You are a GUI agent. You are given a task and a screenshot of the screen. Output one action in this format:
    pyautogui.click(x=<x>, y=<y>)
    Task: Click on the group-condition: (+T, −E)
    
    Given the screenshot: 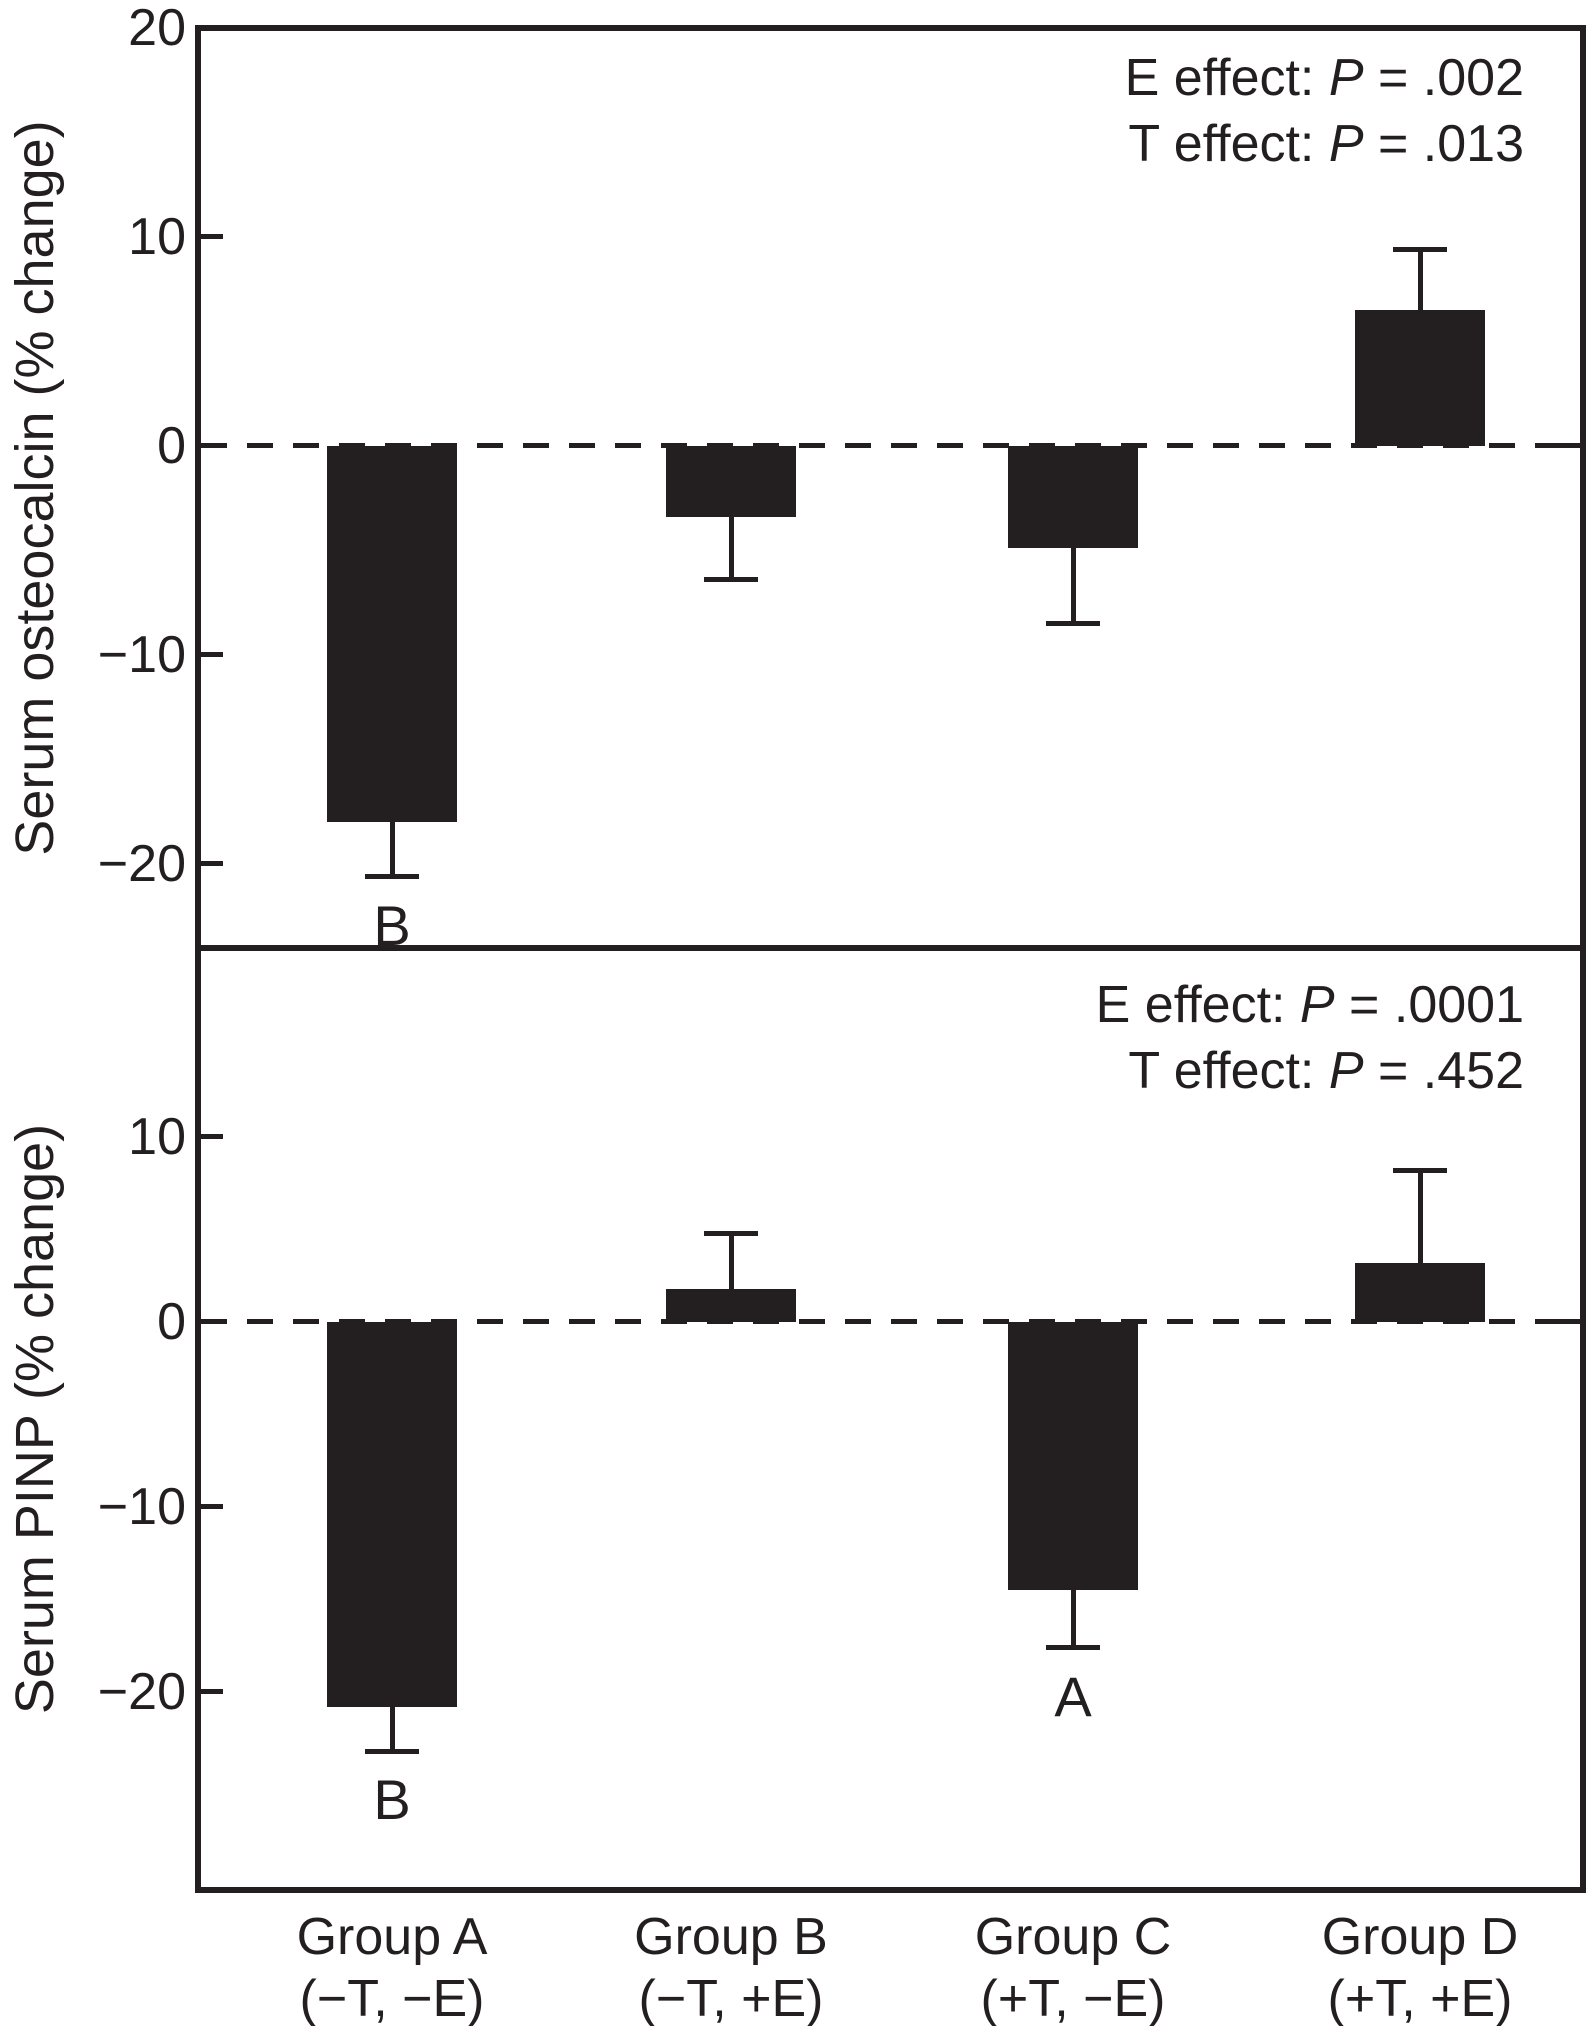 What is the action you would take?
    pyautogui.click(x=1073, y=1998)
    